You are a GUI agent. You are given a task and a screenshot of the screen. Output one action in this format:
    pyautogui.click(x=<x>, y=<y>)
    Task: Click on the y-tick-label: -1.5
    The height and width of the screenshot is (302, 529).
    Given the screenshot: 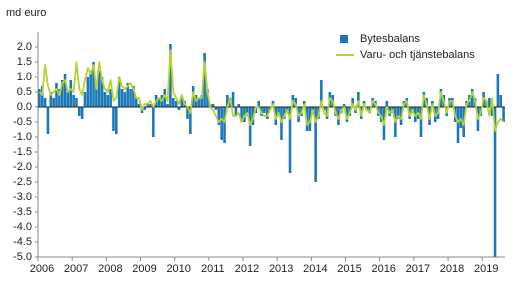 What is the action you would take?
    pyautogui.click(x=22, y=152)
    